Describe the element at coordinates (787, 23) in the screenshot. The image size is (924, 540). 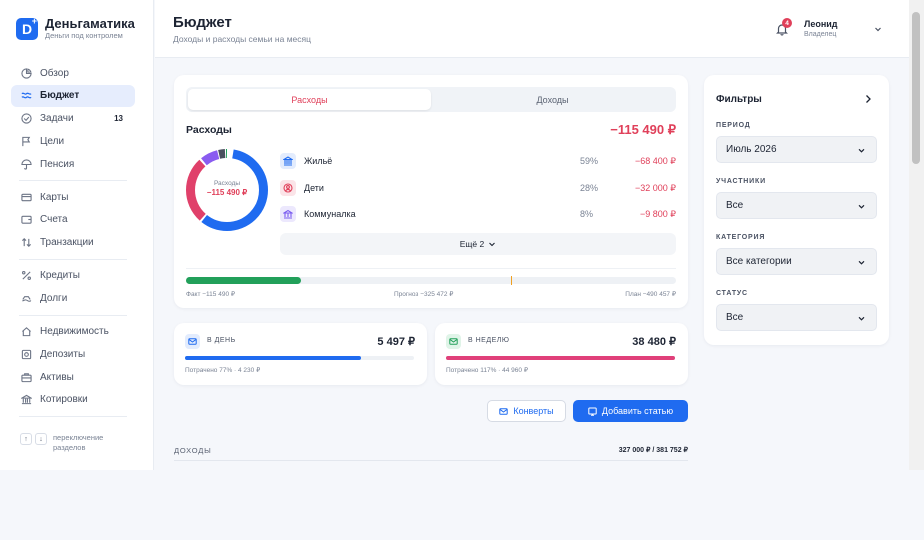
I see `notification-badge: 4` at that location.